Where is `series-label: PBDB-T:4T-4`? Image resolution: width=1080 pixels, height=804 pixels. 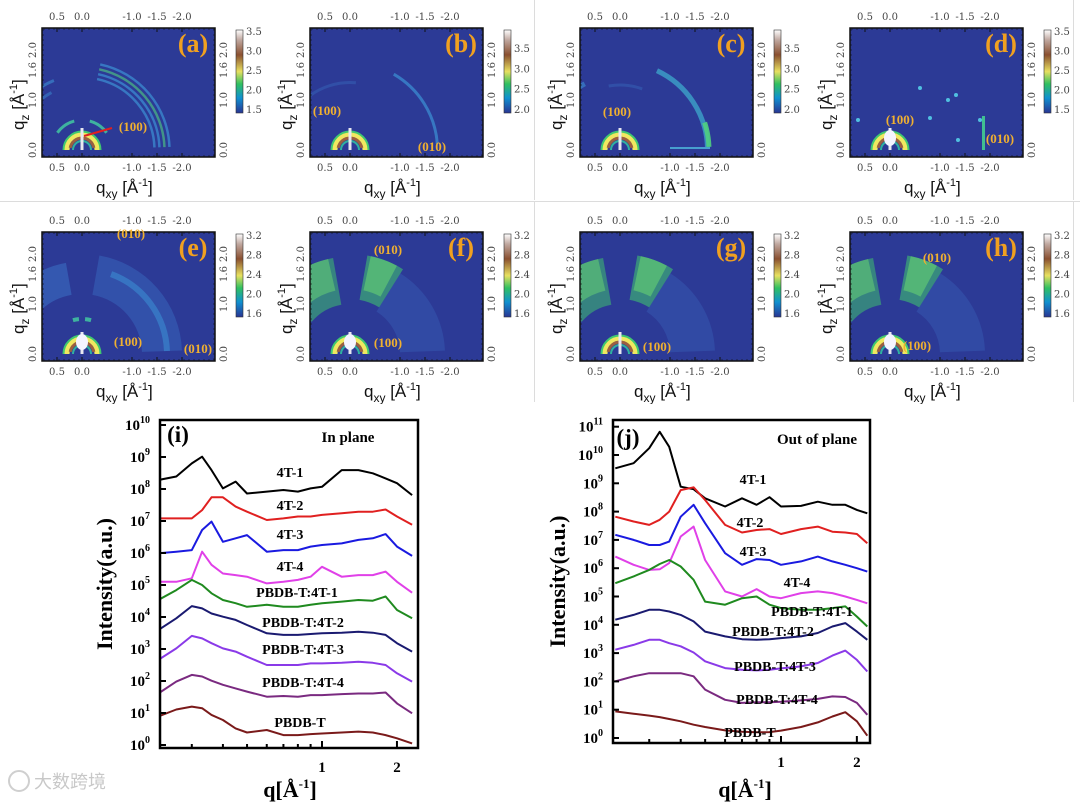
series-label: PBDB-T:4T-4 is located at coordinates (777, 700).